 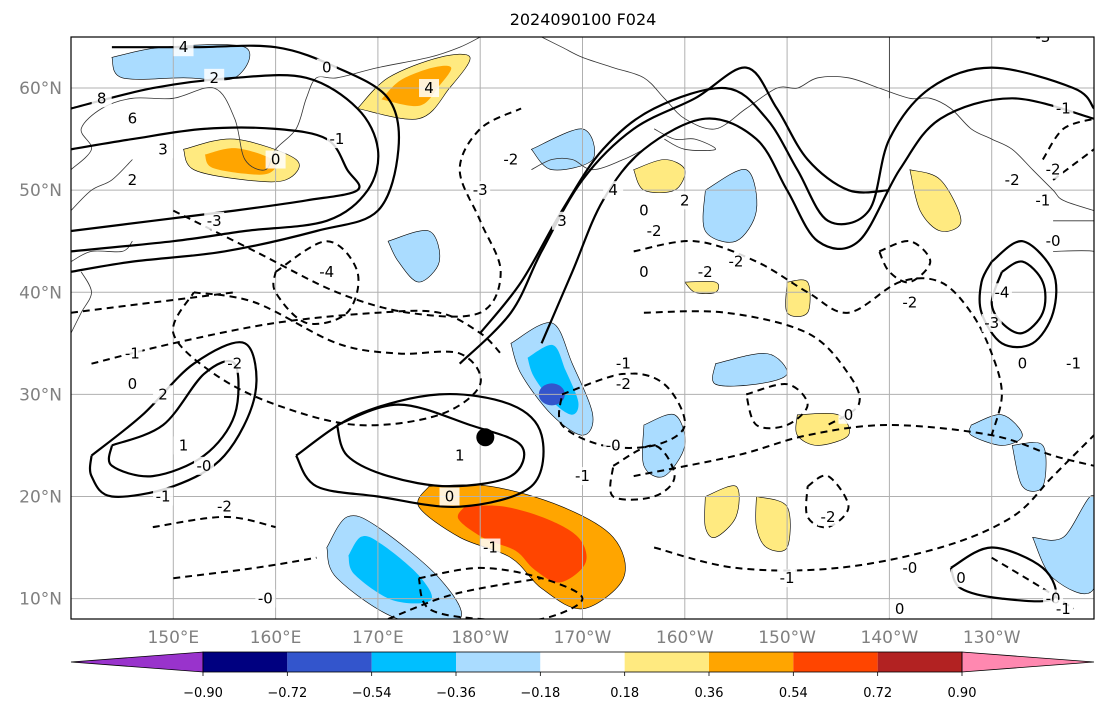 I want to click on colorbar-extend-high, so click(x=1028, y=662).